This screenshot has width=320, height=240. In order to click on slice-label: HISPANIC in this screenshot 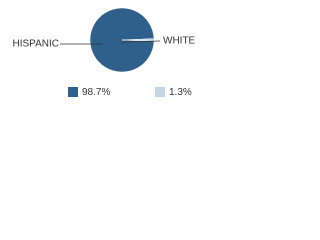, I will do `click(36, 44)`.